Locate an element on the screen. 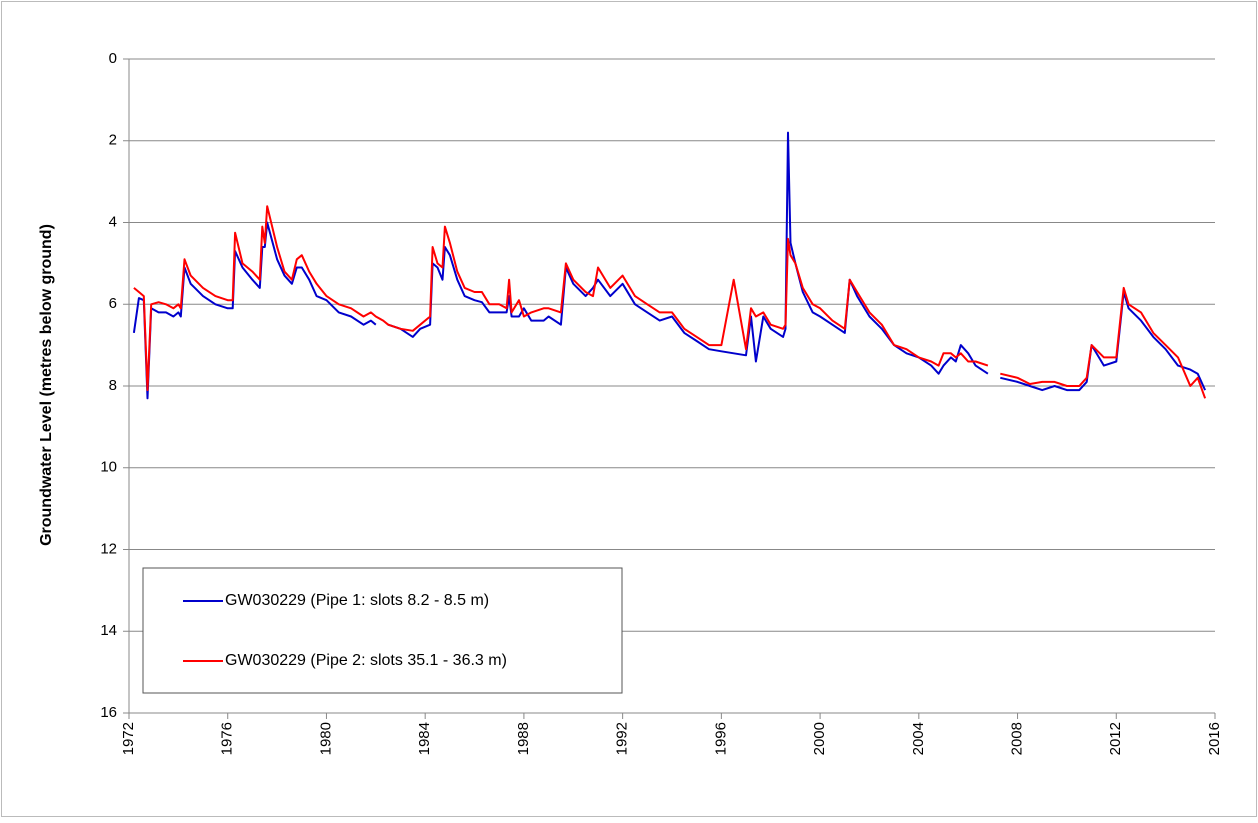 The height and width of the screenshot is (823, 1258). y-tick-label: 4 is located at coordinates (113, 221).